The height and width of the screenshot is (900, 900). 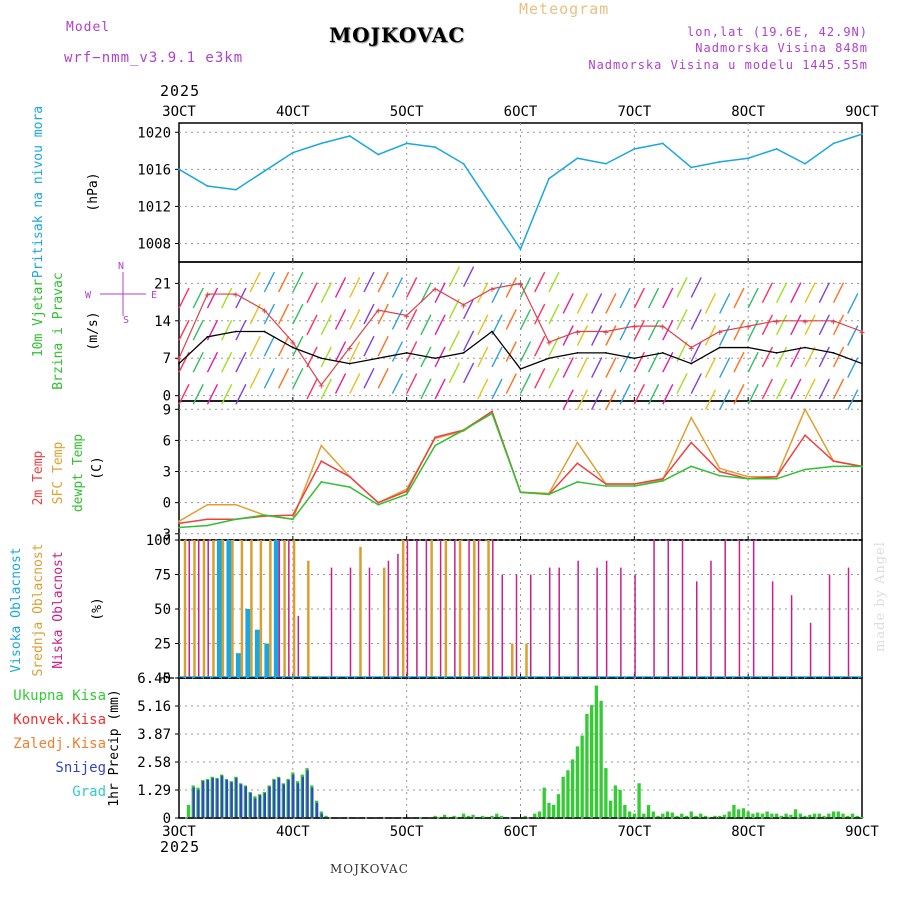 What do you see at coordinates (180, 847) in the screenshot?
I see `year-bottom: 2025` at bounding box center [180, 847].